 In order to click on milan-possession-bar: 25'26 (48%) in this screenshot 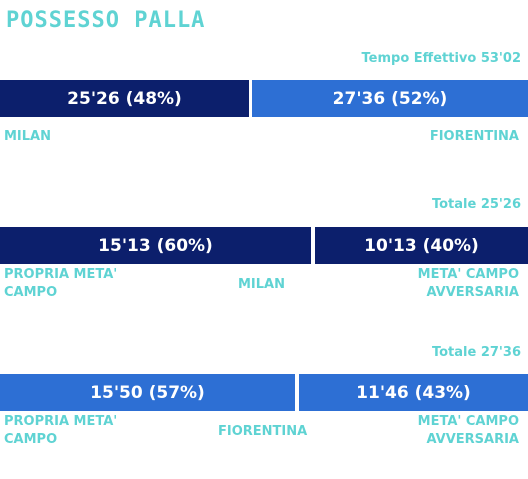, I will do `click(124, 98)`.